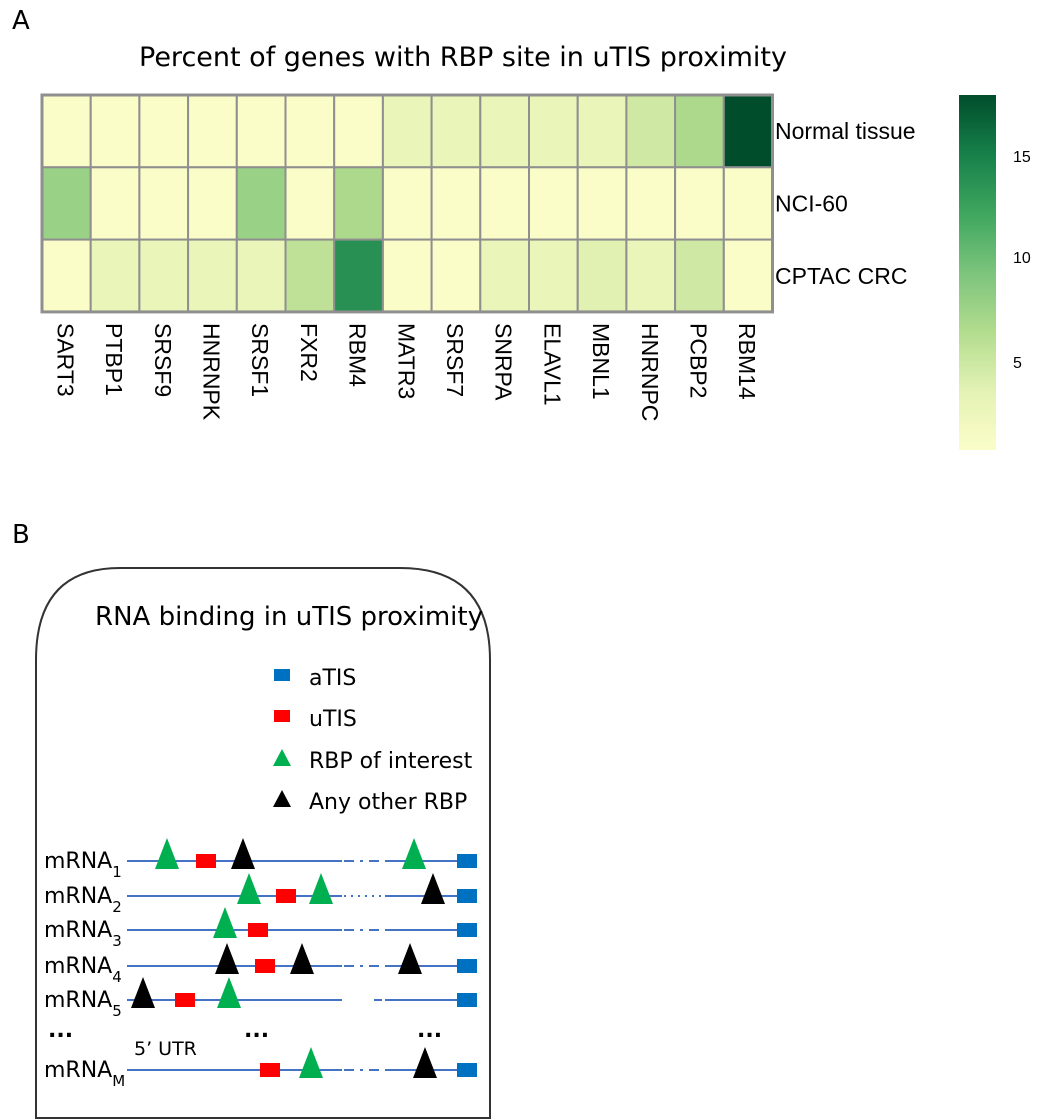 The width and height of the screenshot is (1049, 1120). I want to click on column-label: HNRNPC, so click(650, 372).